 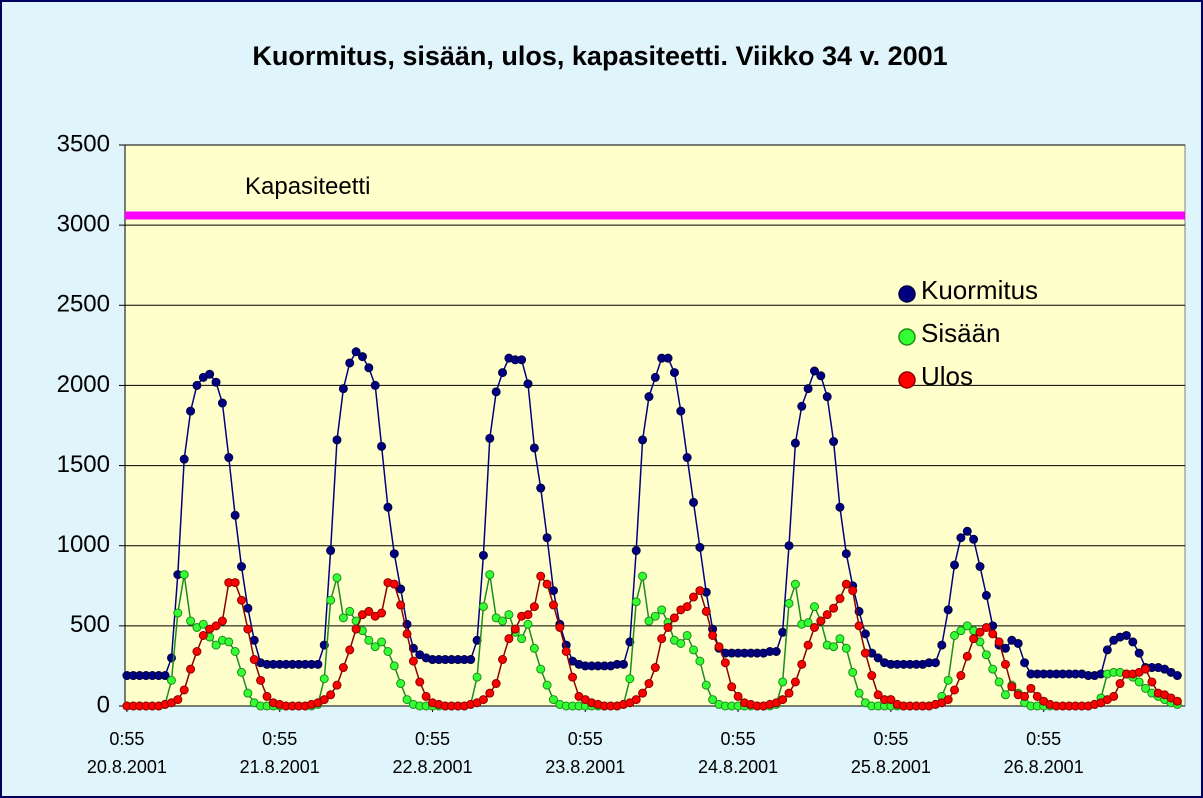 What do you see at coordinates (83, 304) in the screenshot?
I see `y-tick-label: 2500` at bounding box center [83, 304].